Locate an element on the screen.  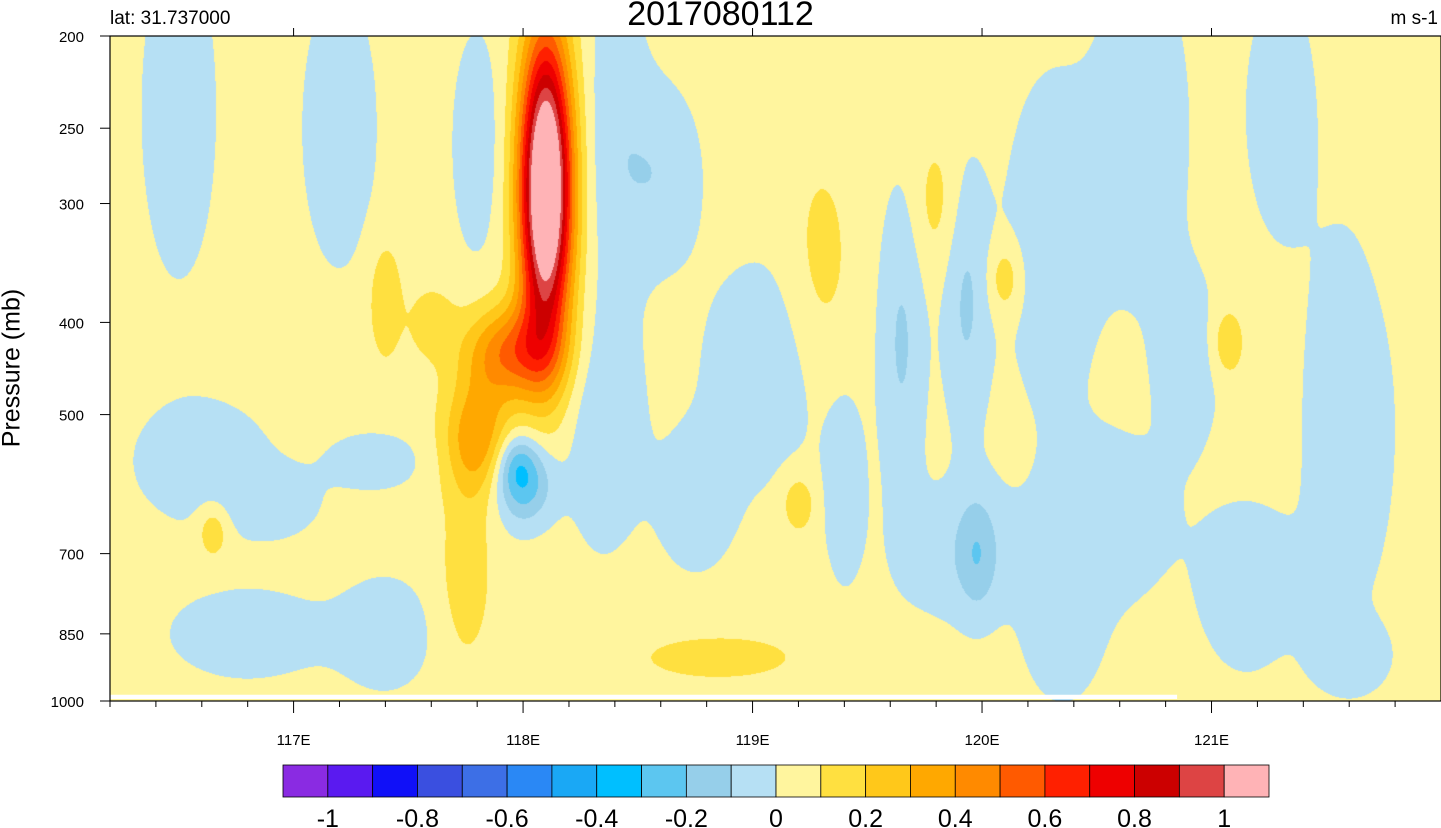
y-tick-label: 250 is located at coordinates (71, 129).